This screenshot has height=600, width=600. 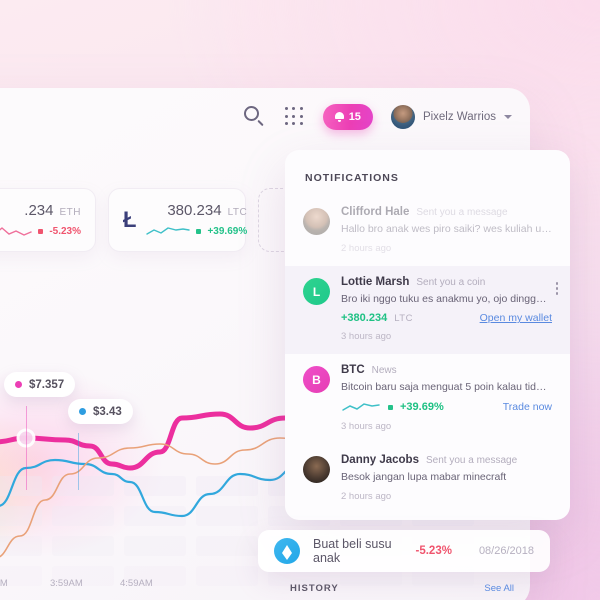 I want to click on chart-tooltip: $7.357, so click(x=40, y=384).